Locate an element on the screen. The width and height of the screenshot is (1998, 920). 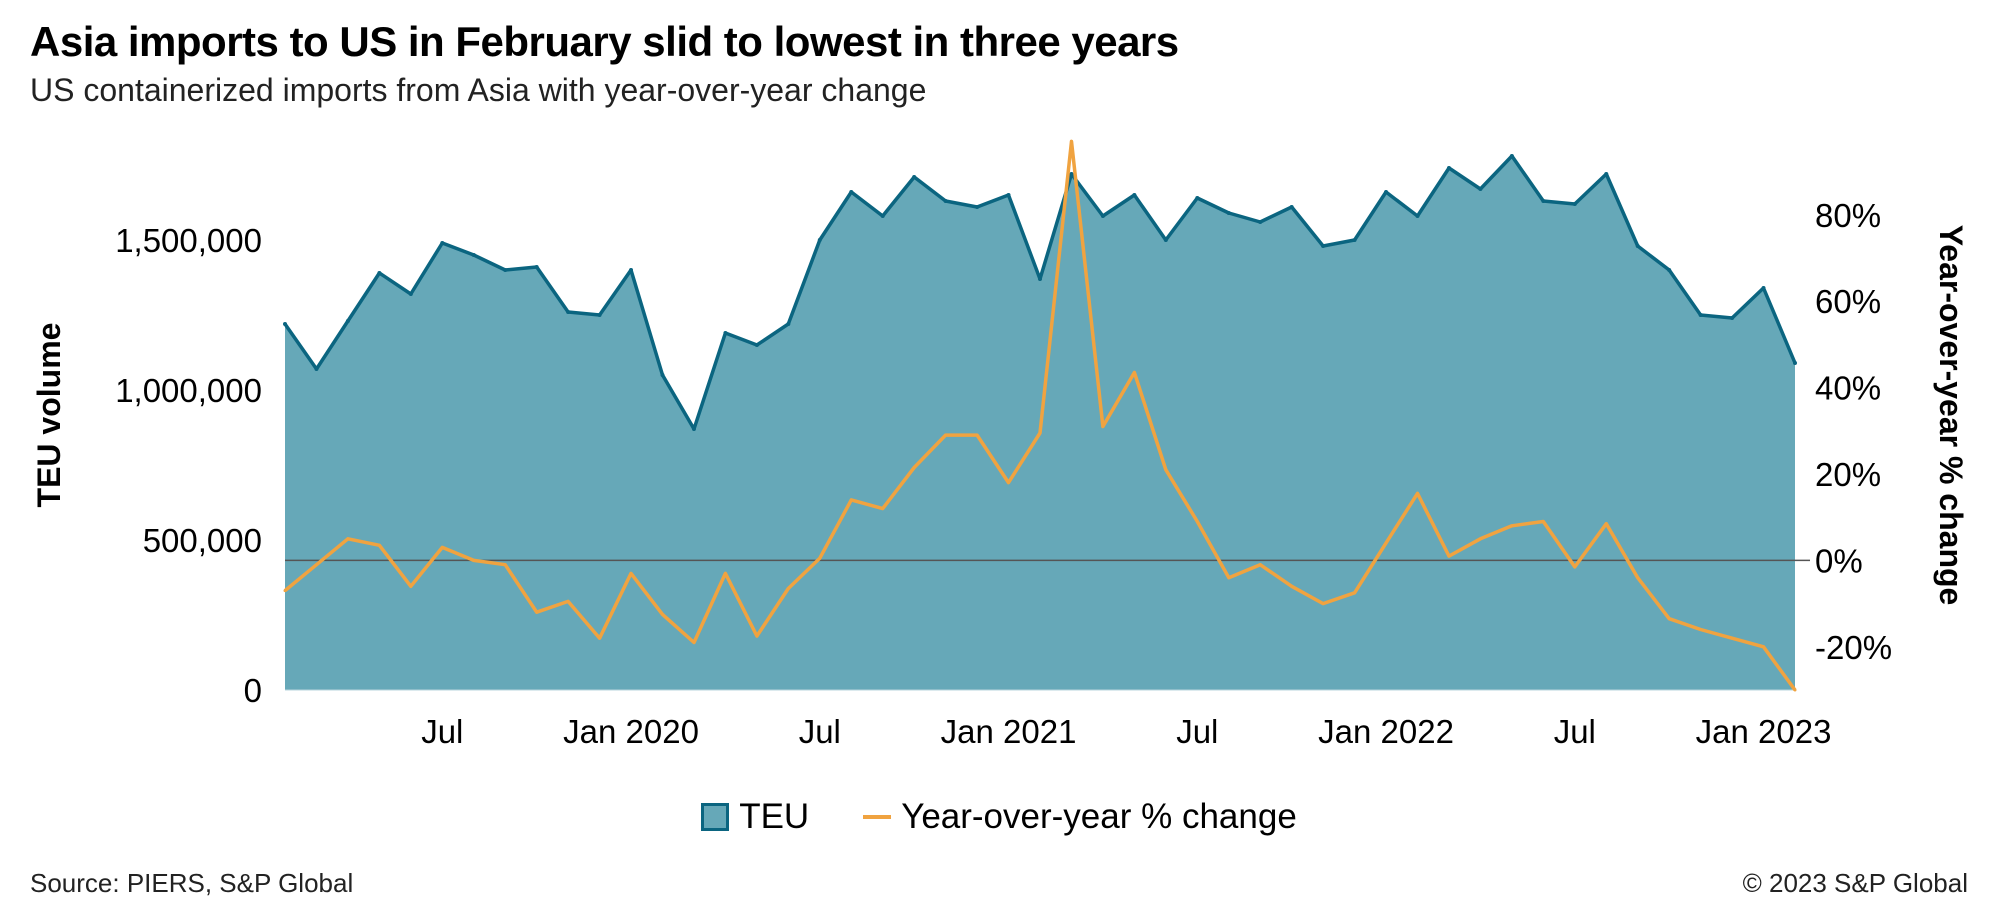
copyright-note: © 2023 S&P Global is located at coordinates (1855, 883).